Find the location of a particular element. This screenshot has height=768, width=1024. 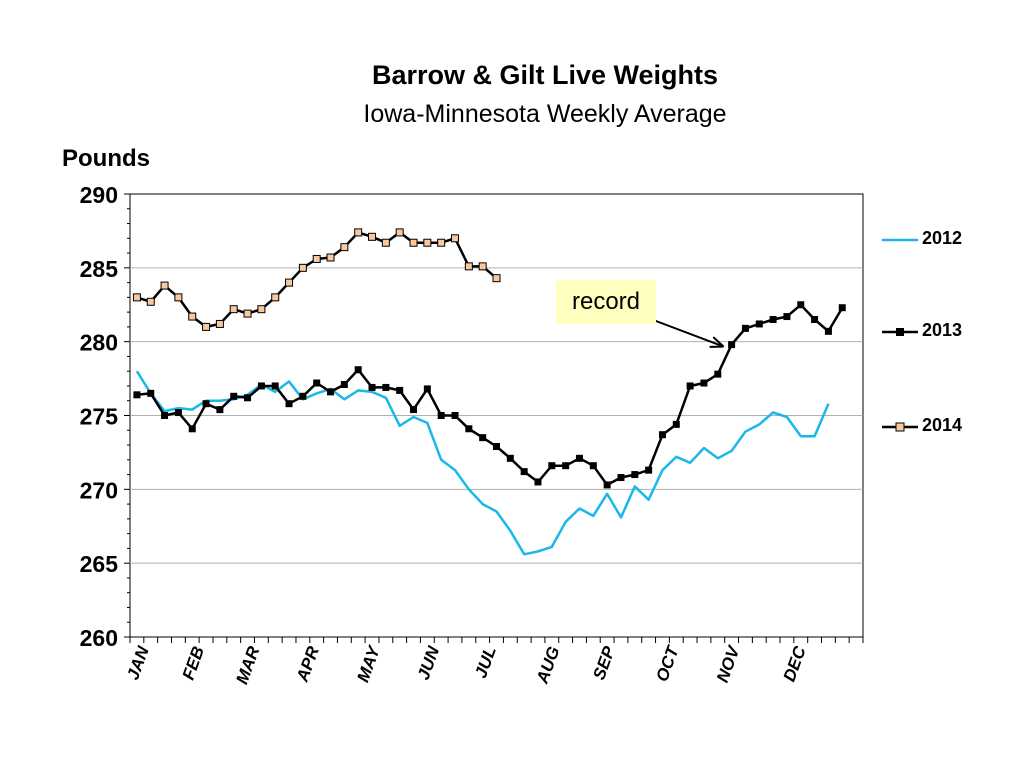

y-tick-label: 290 is located at coordinates (99, 195).